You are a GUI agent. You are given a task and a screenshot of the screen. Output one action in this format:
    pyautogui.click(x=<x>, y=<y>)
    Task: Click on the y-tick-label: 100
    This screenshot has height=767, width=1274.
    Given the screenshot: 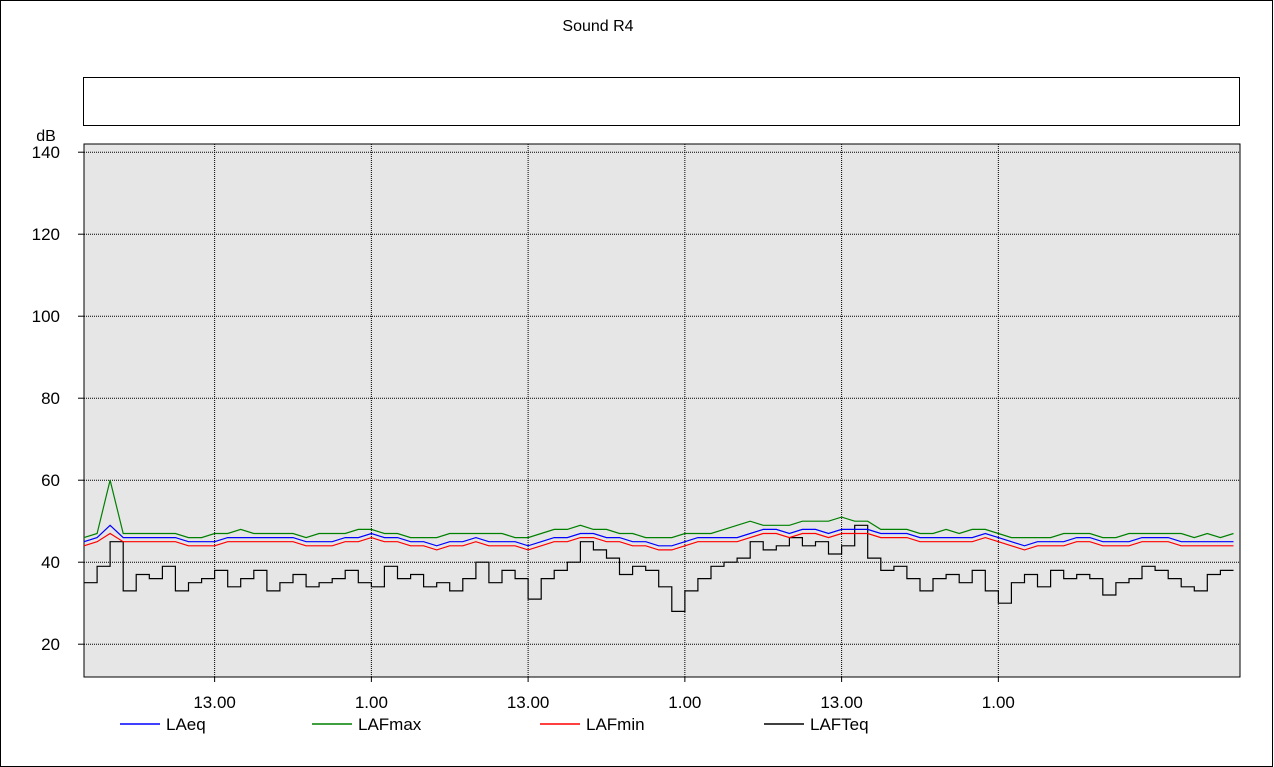 What is the action you would take?
    pyautogui.click(x=46, y=316)
    